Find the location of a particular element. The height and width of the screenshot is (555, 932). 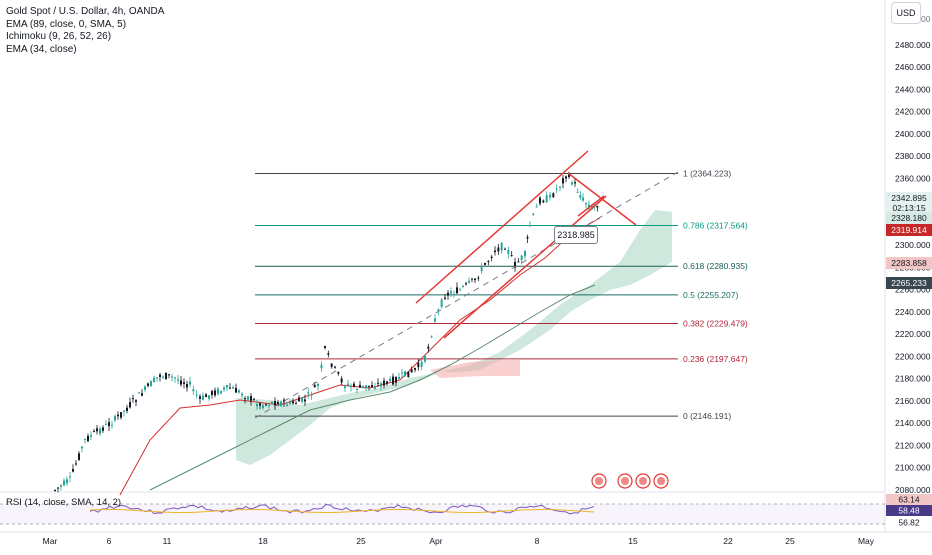

price-label: 2220.000 is located at coordinates (913, 334).